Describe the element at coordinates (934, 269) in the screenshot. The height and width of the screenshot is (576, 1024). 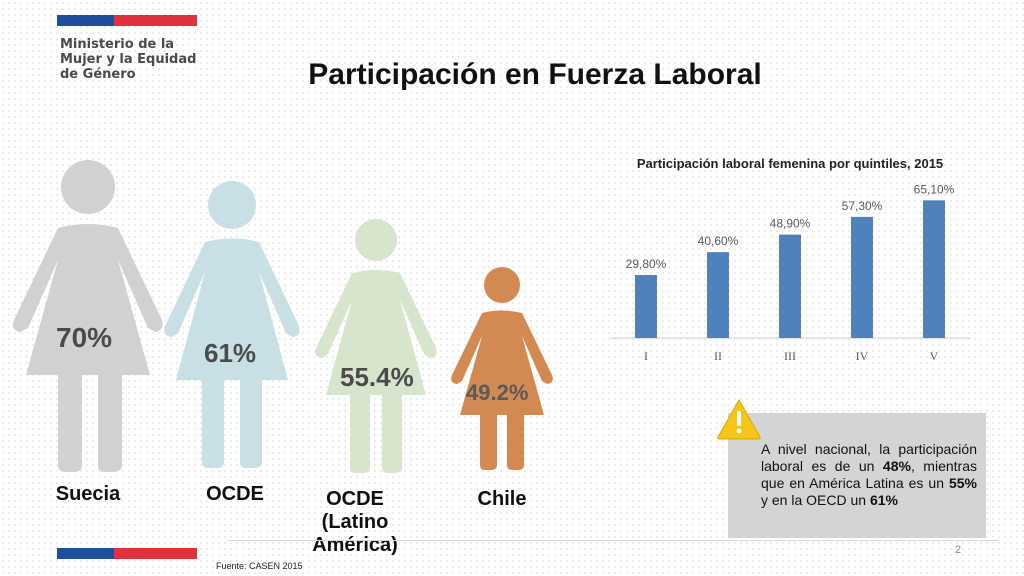
I see `bar-V` at that location.